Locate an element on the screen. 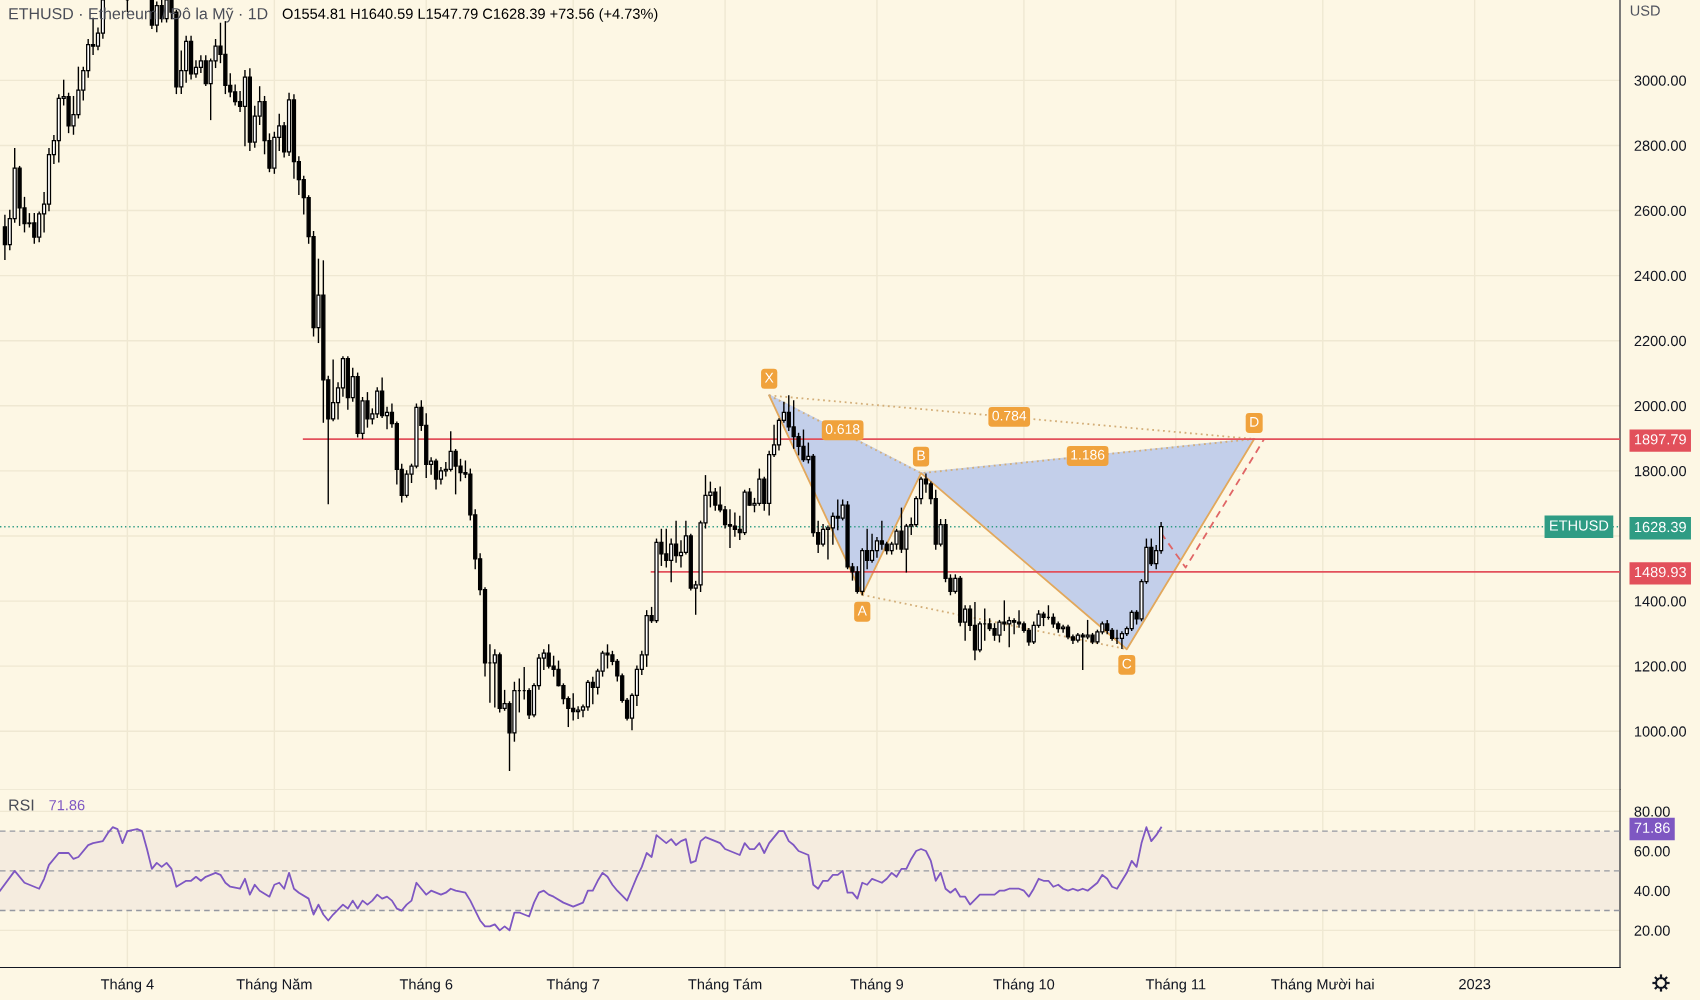 The width and height of the screenshot is (1700, 1000). annotation: 0.618 is located at coordinates (842, 429).